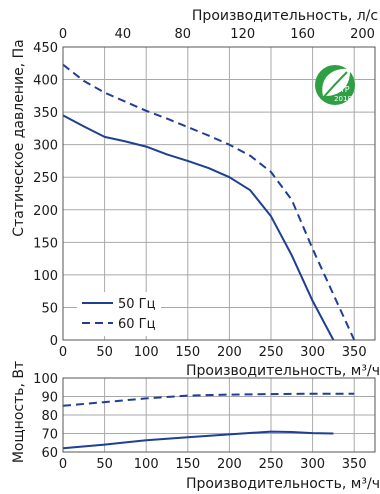 The image size is (380, 494). What do you see at coordinates (229, 464) in the screenshot?
I see `power-x-tick-label: 200` at bounding box center [229, 464].